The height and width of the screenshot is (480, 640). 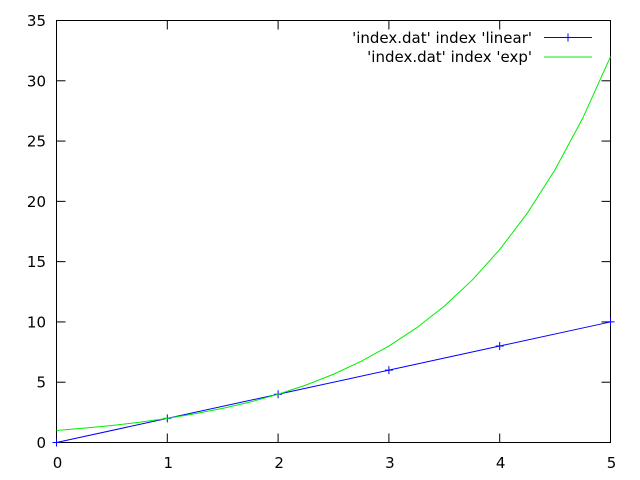 I want to click on x-tick-label: 0, so click(x=58, y=463).